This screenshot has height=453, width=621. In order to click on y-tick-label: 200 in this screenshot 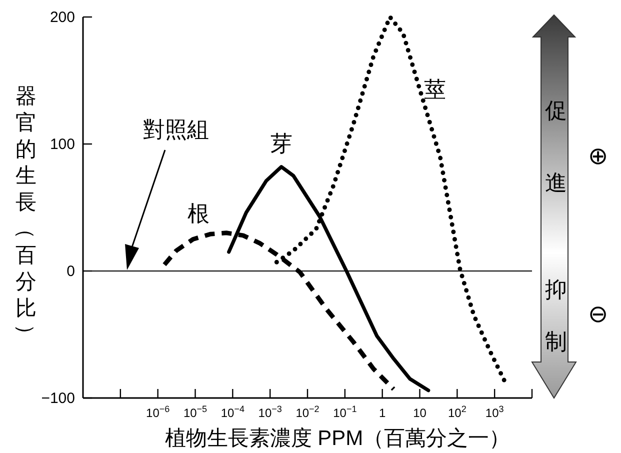, I will do `click(62, 17)`.